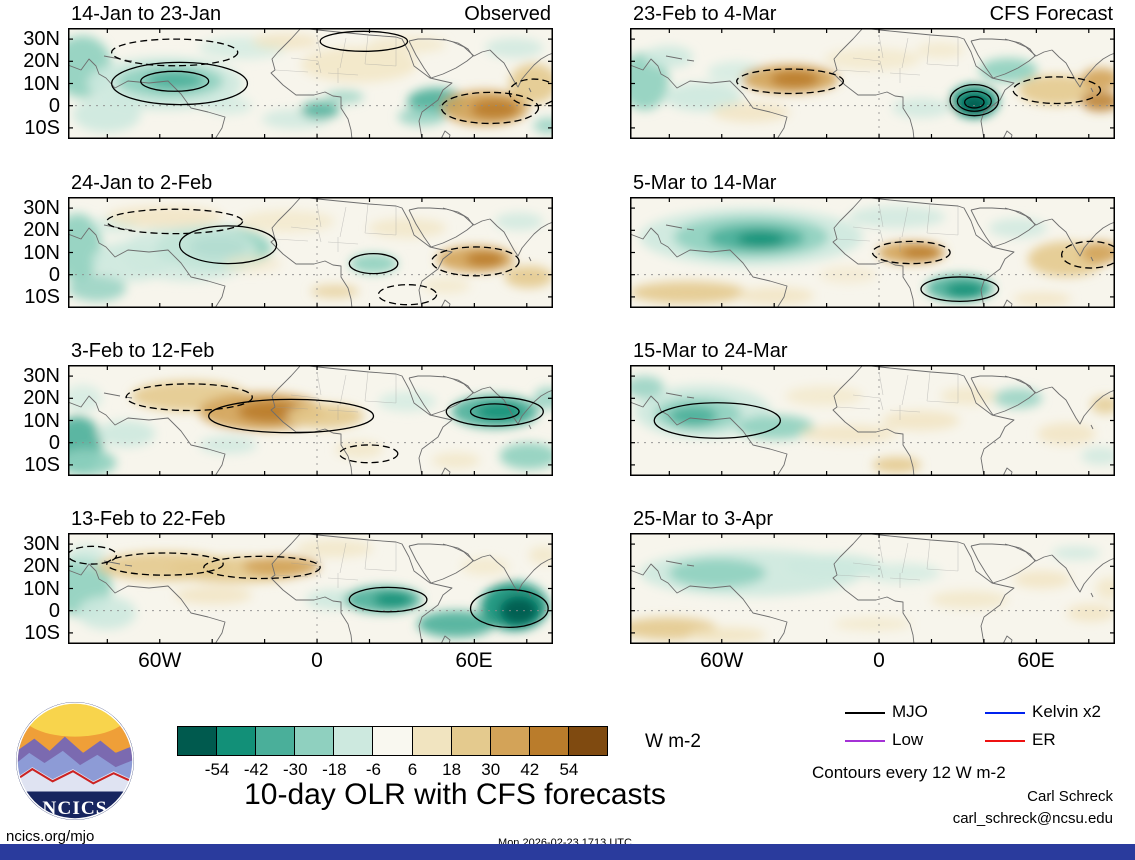  I want to click on panel-date-range: 5-Mar to 14-Mar, so click(705, 183).